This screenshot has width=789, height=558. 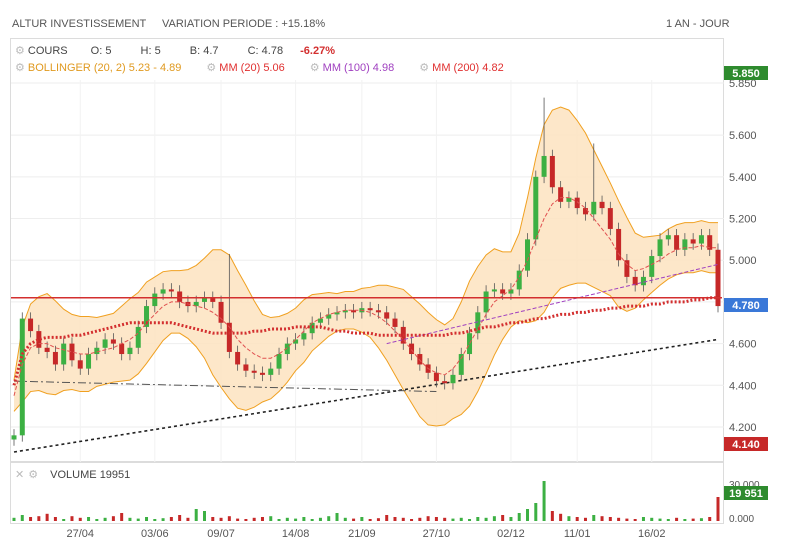 What do you see at coordinates (746, 73) in the screenshot?
I see `price-high-badge` at bounding box center [746, 73].